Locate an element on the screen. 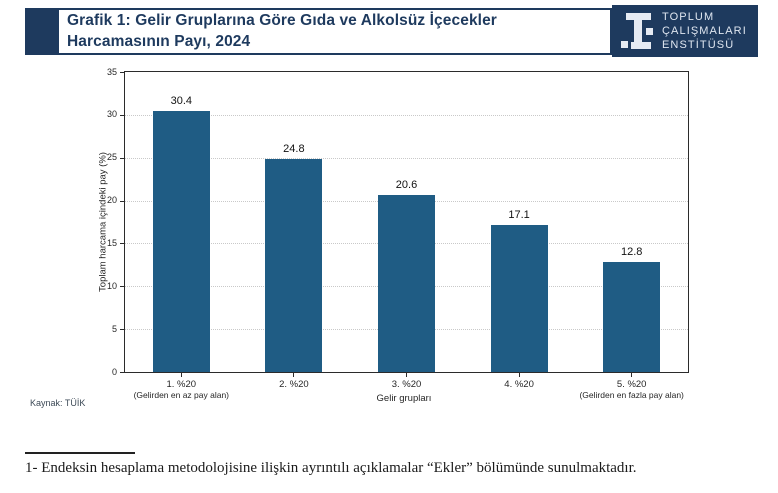 Image resolution: width=778 pixels, height=493 pixels. bar-value-label: 30.4 is located at coordinates (181, 101).